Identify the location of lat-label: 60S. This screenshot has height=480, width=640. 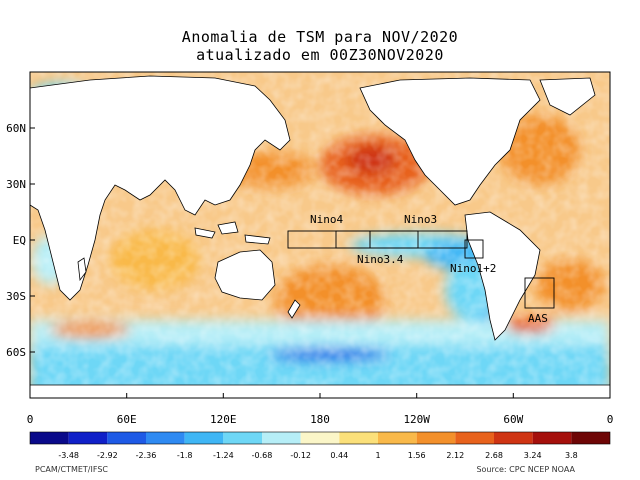
(16, 352).